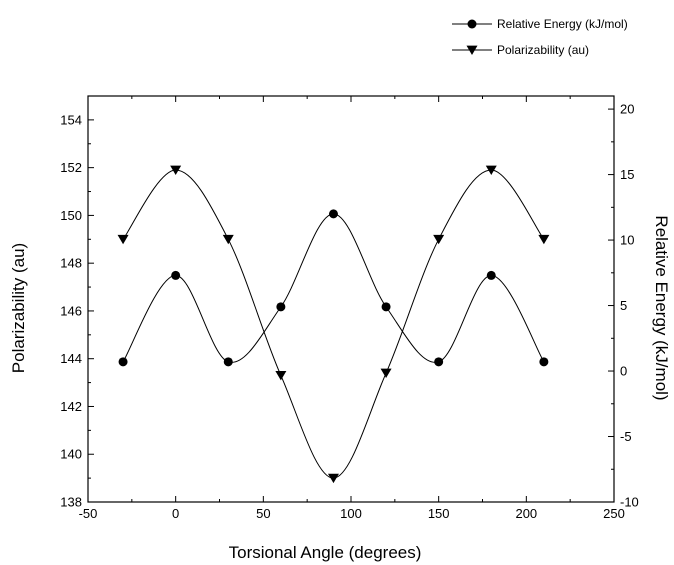 The image size is (674, 565). What do you see at coordinates (71, 406) in the screenshot?
I see `y-left-tick-label: 142` at bounding box center [71, 406].